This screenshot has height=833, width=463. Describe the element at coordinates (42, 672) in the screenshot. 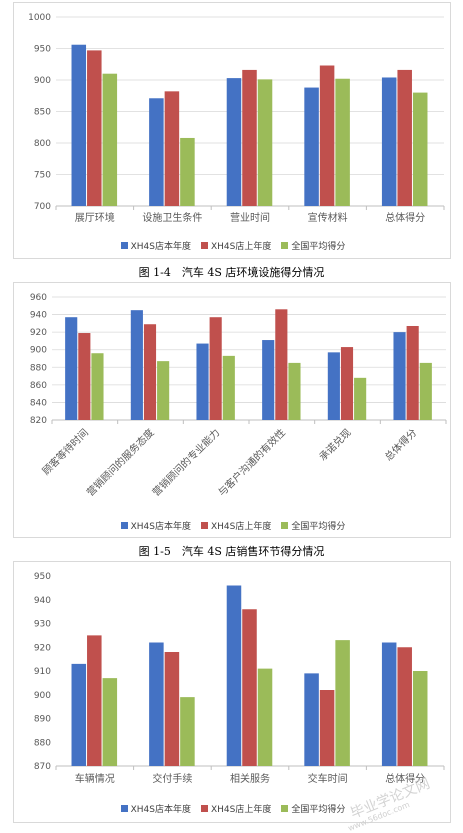

I see `y-tick-label: 910` at that location.